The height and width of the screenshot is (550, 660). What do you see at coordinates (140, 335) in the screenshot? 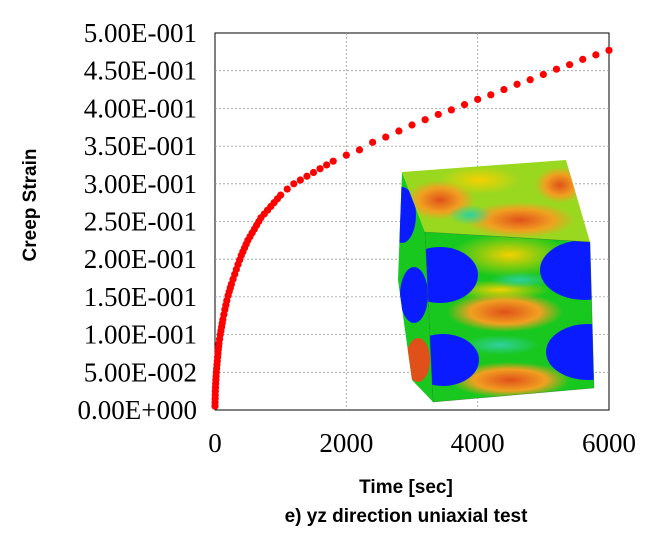
I see `y-tick-label: 1.00E-001` at bounding box center [140, 335].